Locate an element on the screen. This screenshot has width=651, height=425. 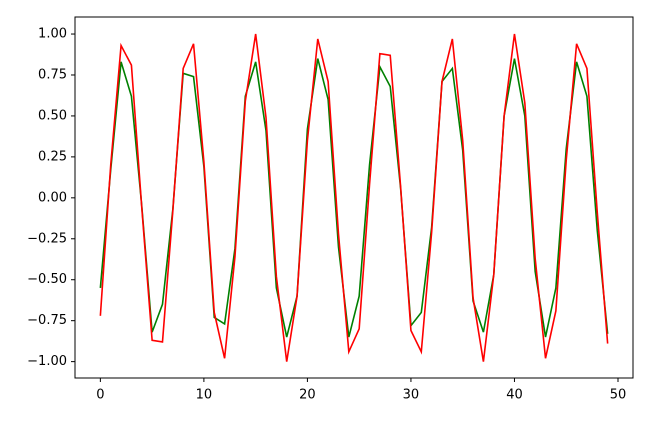
y-tick-label: 0.50 is located at coordinates (52, 115).